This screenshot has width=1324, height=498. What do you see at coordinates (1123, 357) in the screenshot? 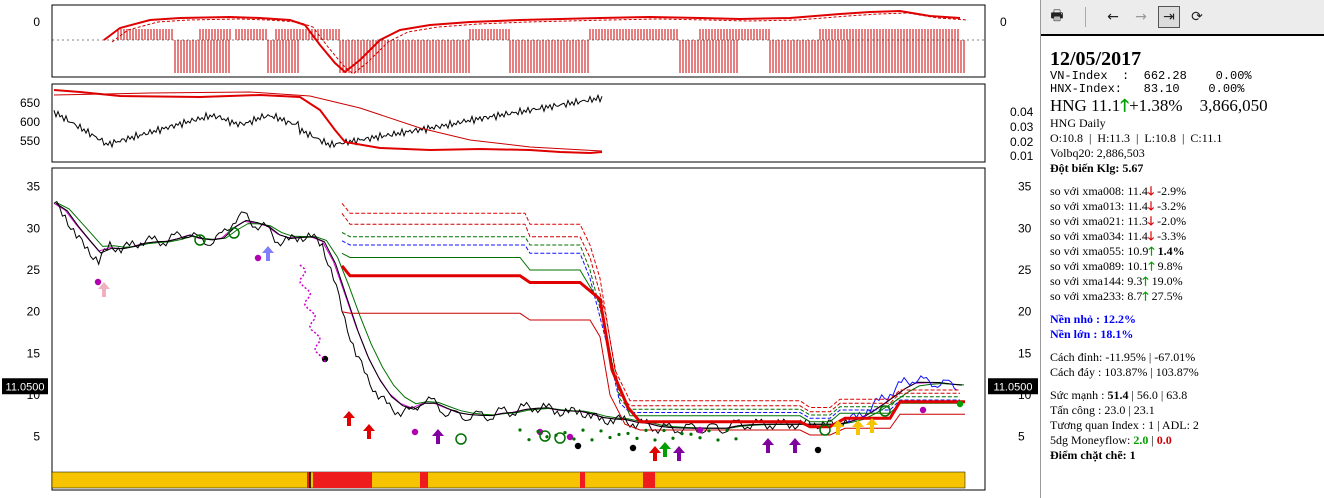
I see `cach-dinh-line: Cách đỉnh: -11.95% | -67.01%` at bounding box center [1123, 357].